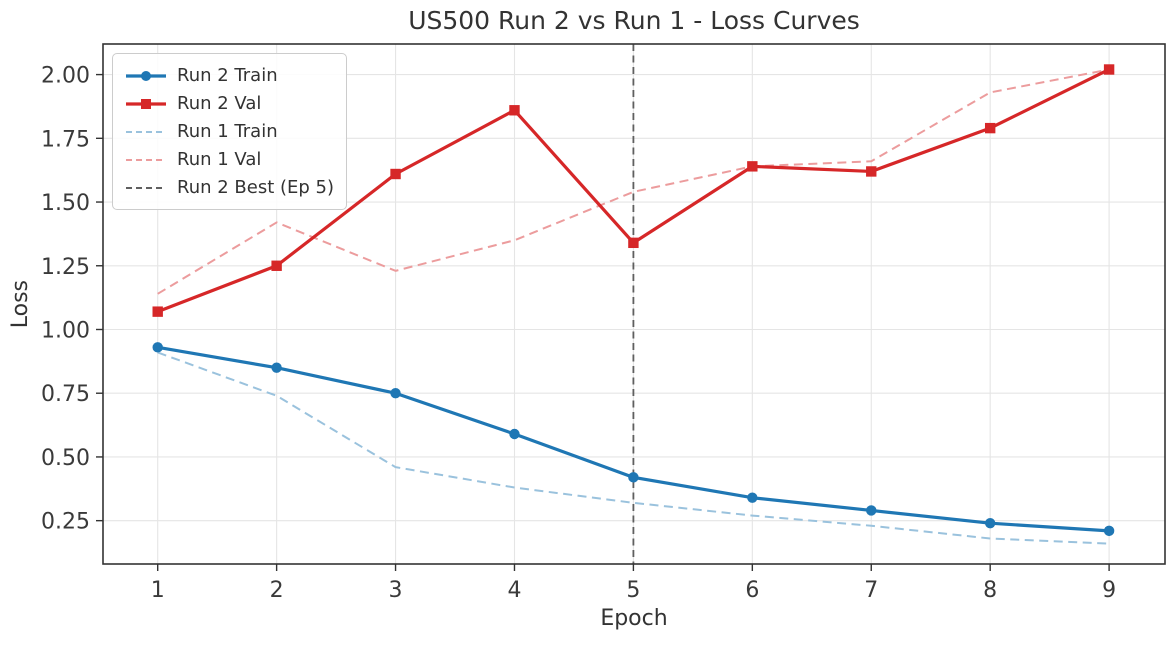 Image resolution: width=1173 pixels, height=651 pixels. I want to click on y-axis-label: Loss, so click(20, 304).